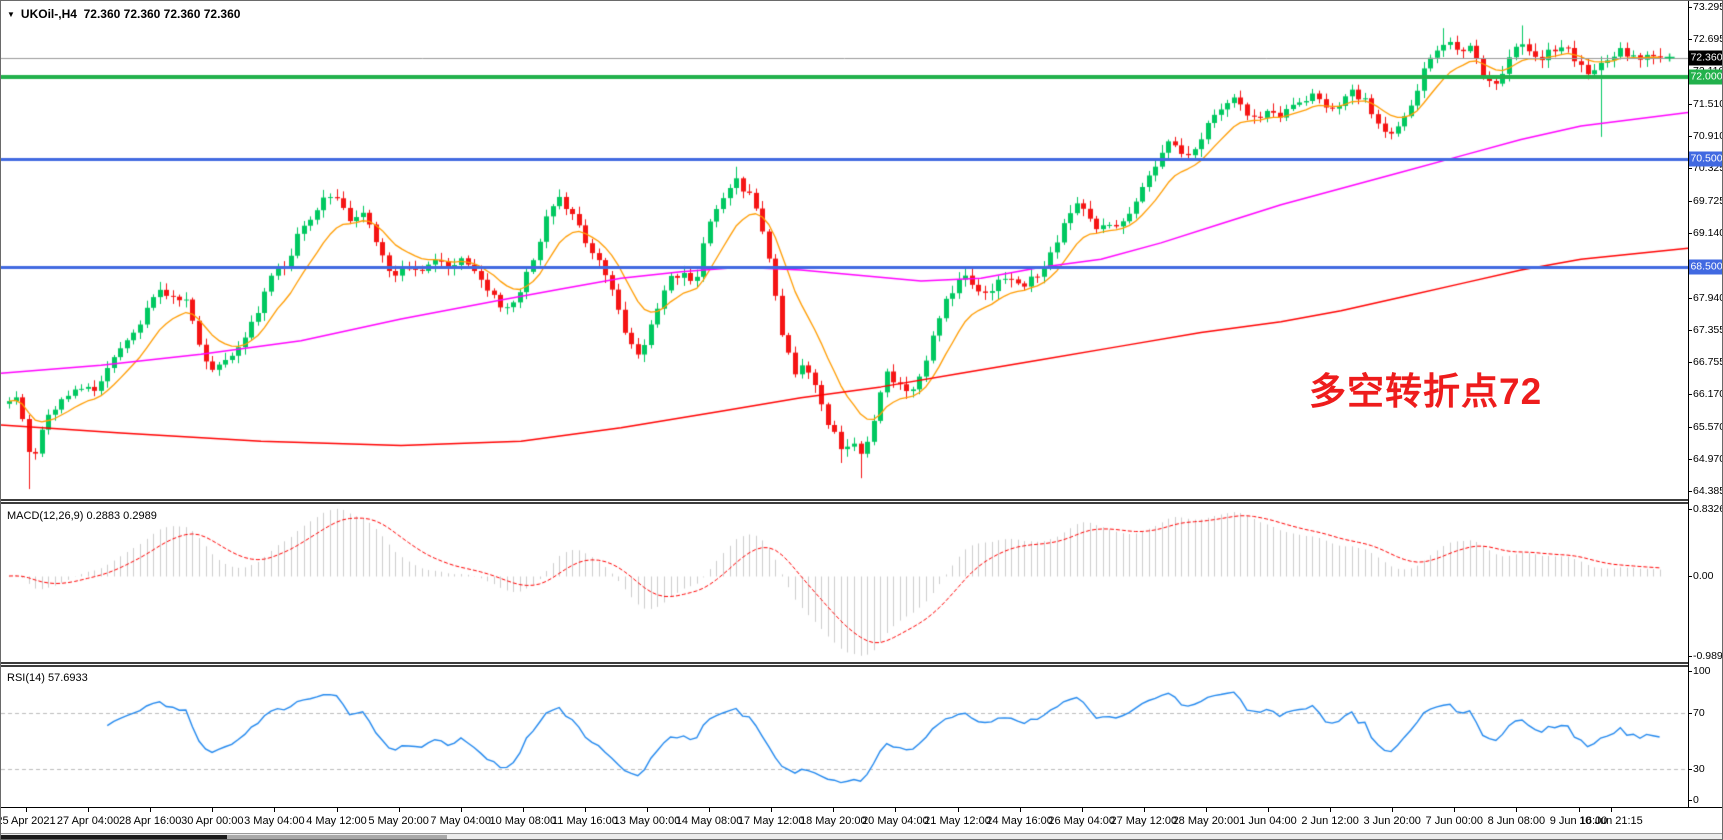 This screenshot has width=1723, height=840. Describe the element at coordinates (1708, 103) in the screenshot. I see `price-tick-label: 71.510` at that location.